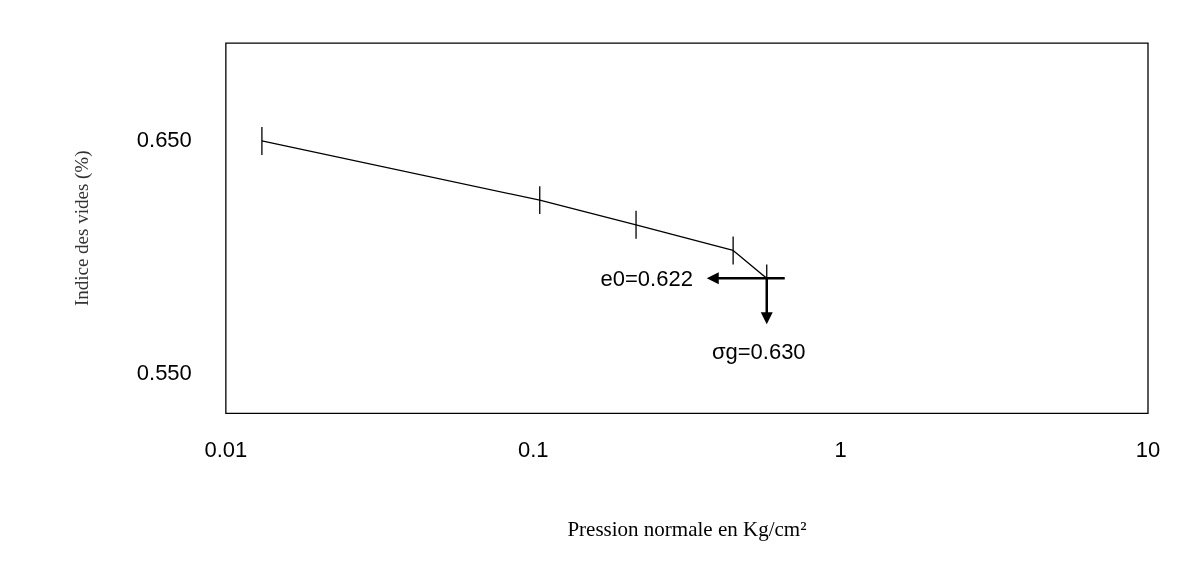 Image resolution: width=1196 pixels, height=565 pixels. What do you see at coordinates (164, 372) in the screenshot?
I see `y-tick-label: 0.550` at bounding box center [164, 372].